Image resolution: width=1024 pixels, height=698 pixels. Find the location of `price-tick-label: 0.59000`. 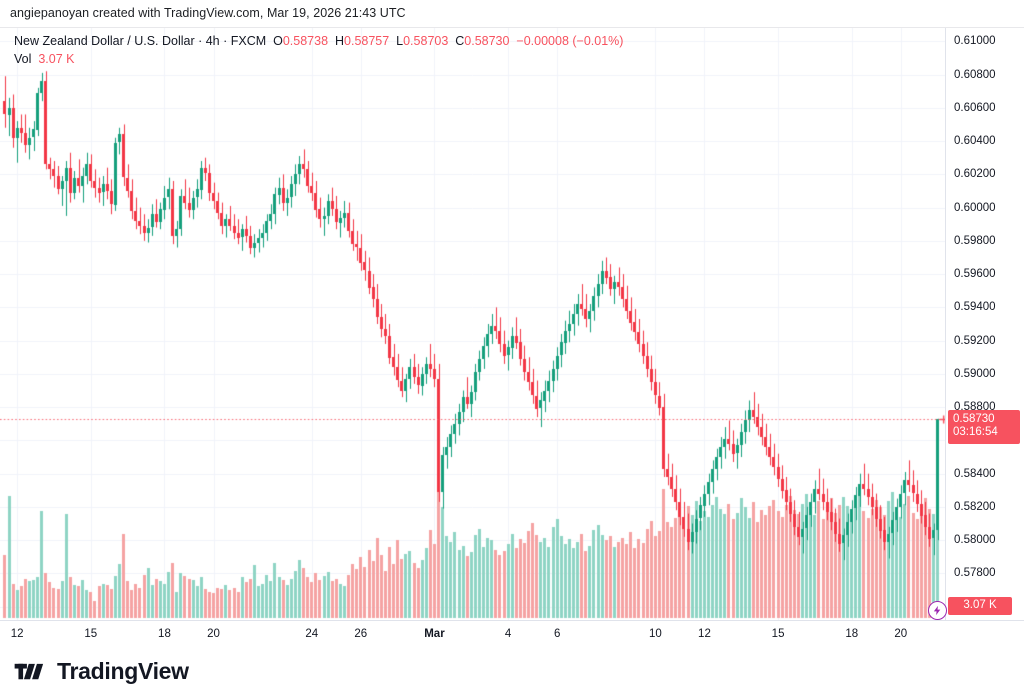

price-tick-label: 0.59000 is located at coordinates (975, 373).